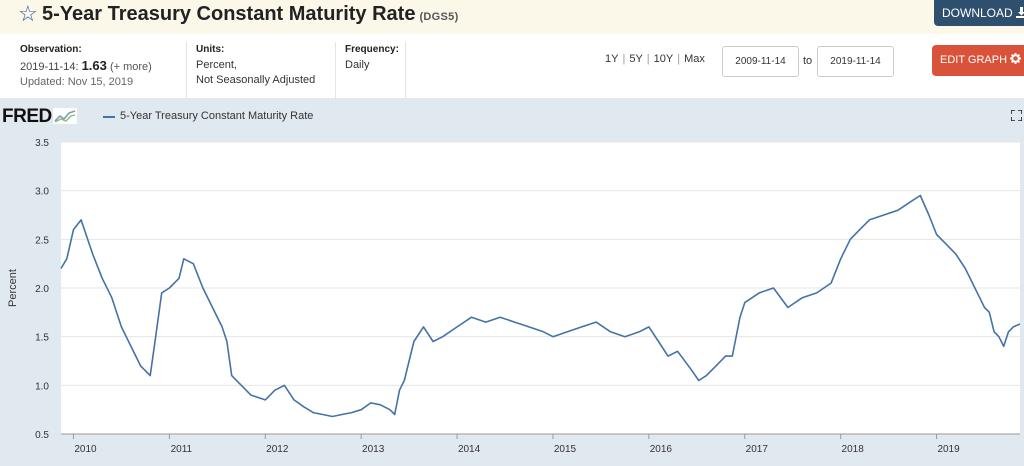 The image size is (1024, 466). I want to click on fred-chart-icon, so click(64, 116).